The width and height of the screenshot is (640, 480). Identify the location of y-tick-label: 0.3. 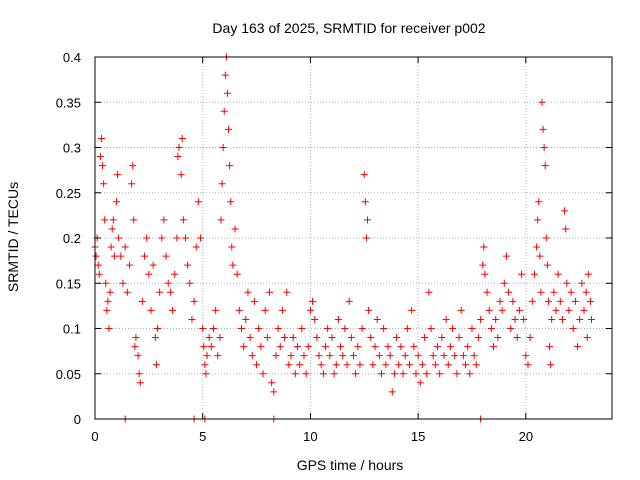
(72, 148).